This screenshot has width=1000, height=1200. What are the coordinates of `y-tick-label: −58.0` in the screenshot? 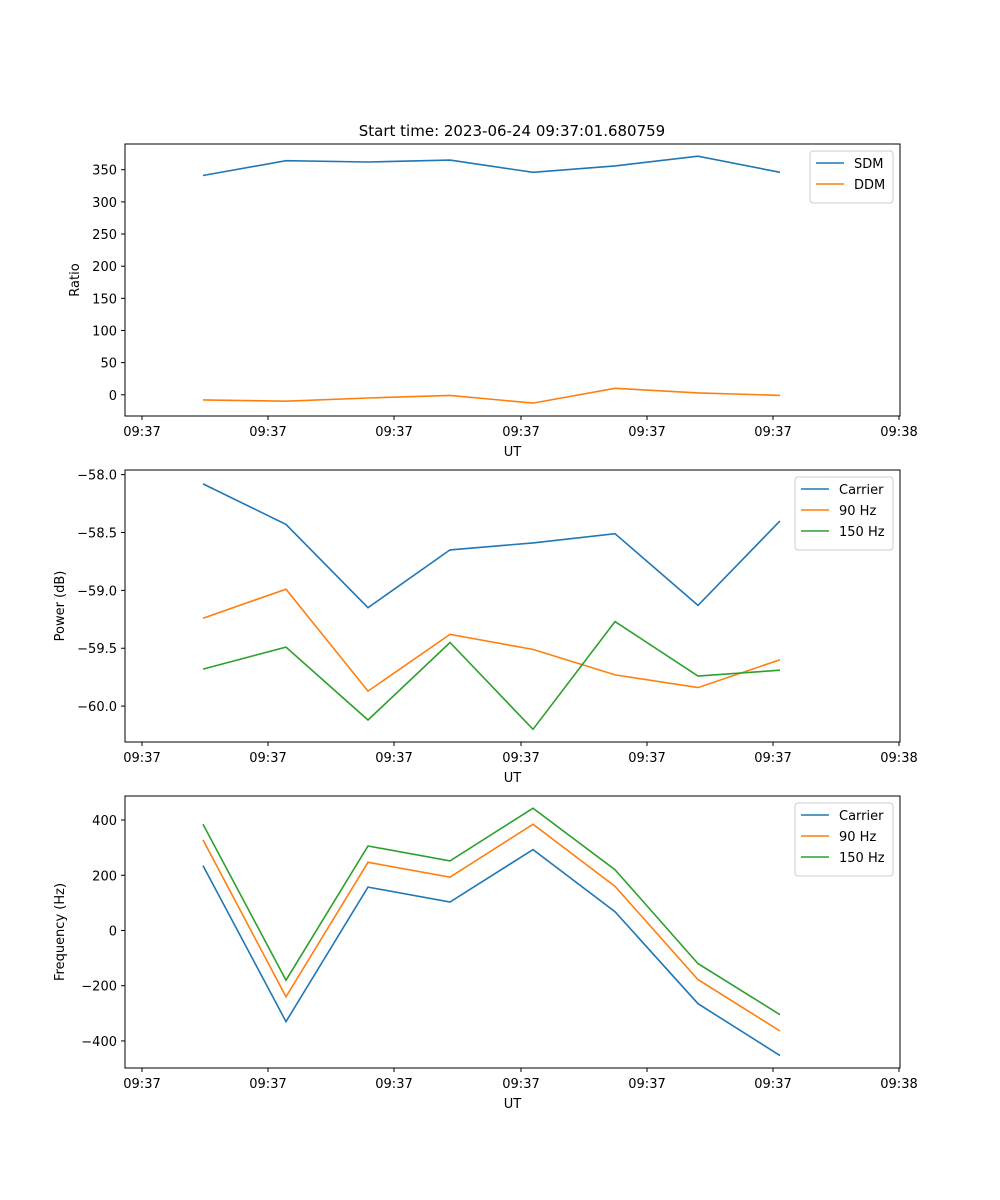 It's located at (97, 476).